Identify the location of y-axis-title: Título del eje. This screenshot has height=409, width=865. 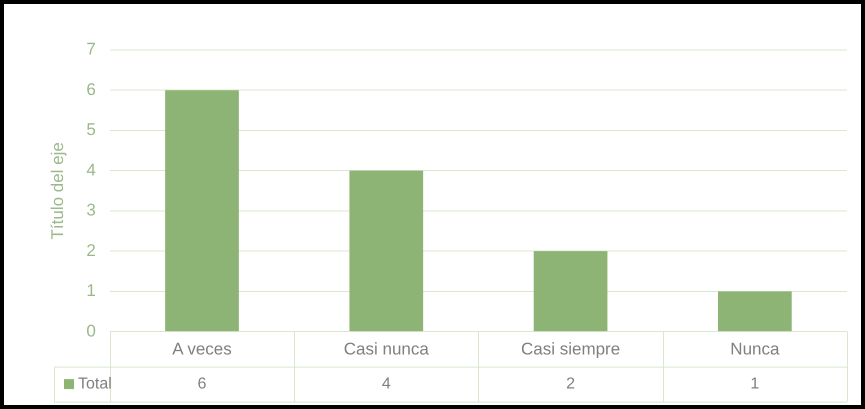
(57, 191).